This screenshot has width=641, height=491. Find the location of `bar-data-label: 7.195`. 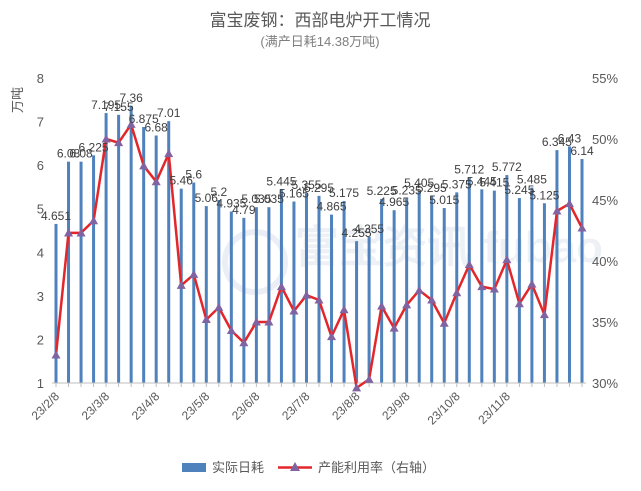

bar-data-label: 7.195 is located at coordinates (106, 105).